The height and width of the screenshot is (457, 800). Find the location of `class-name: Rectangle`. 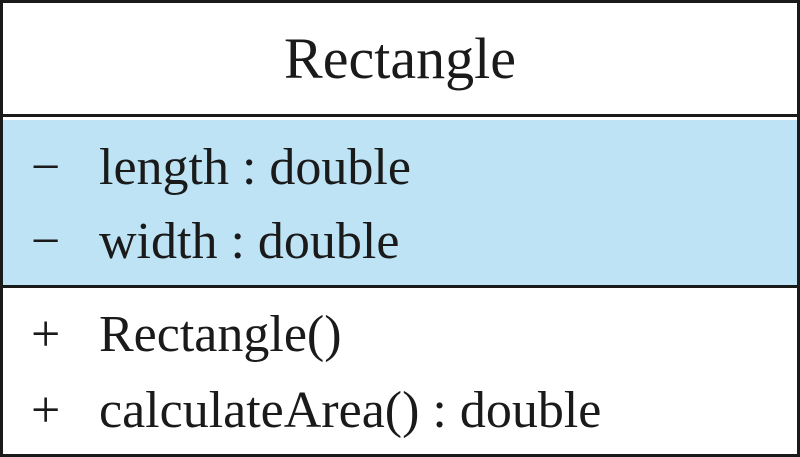

class-name: Rectangle is located at coordinates (400, 58).